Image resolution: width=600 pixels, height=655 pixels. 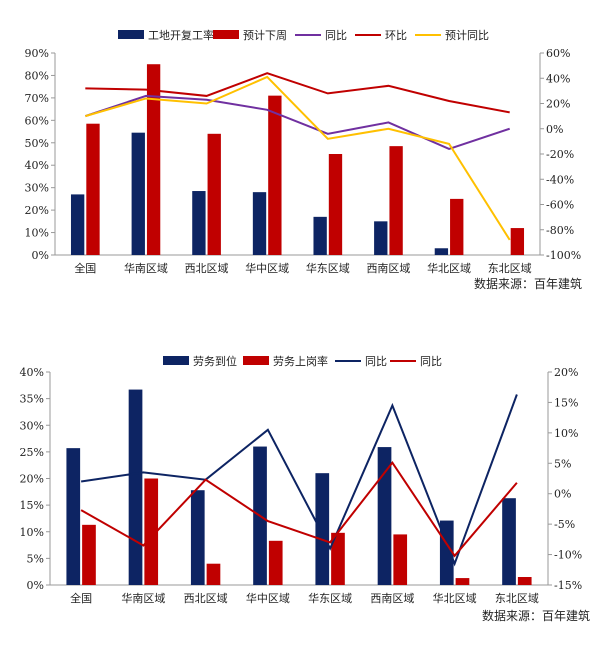 I want to click on category-label: 全国, so click(x=81, y=598).